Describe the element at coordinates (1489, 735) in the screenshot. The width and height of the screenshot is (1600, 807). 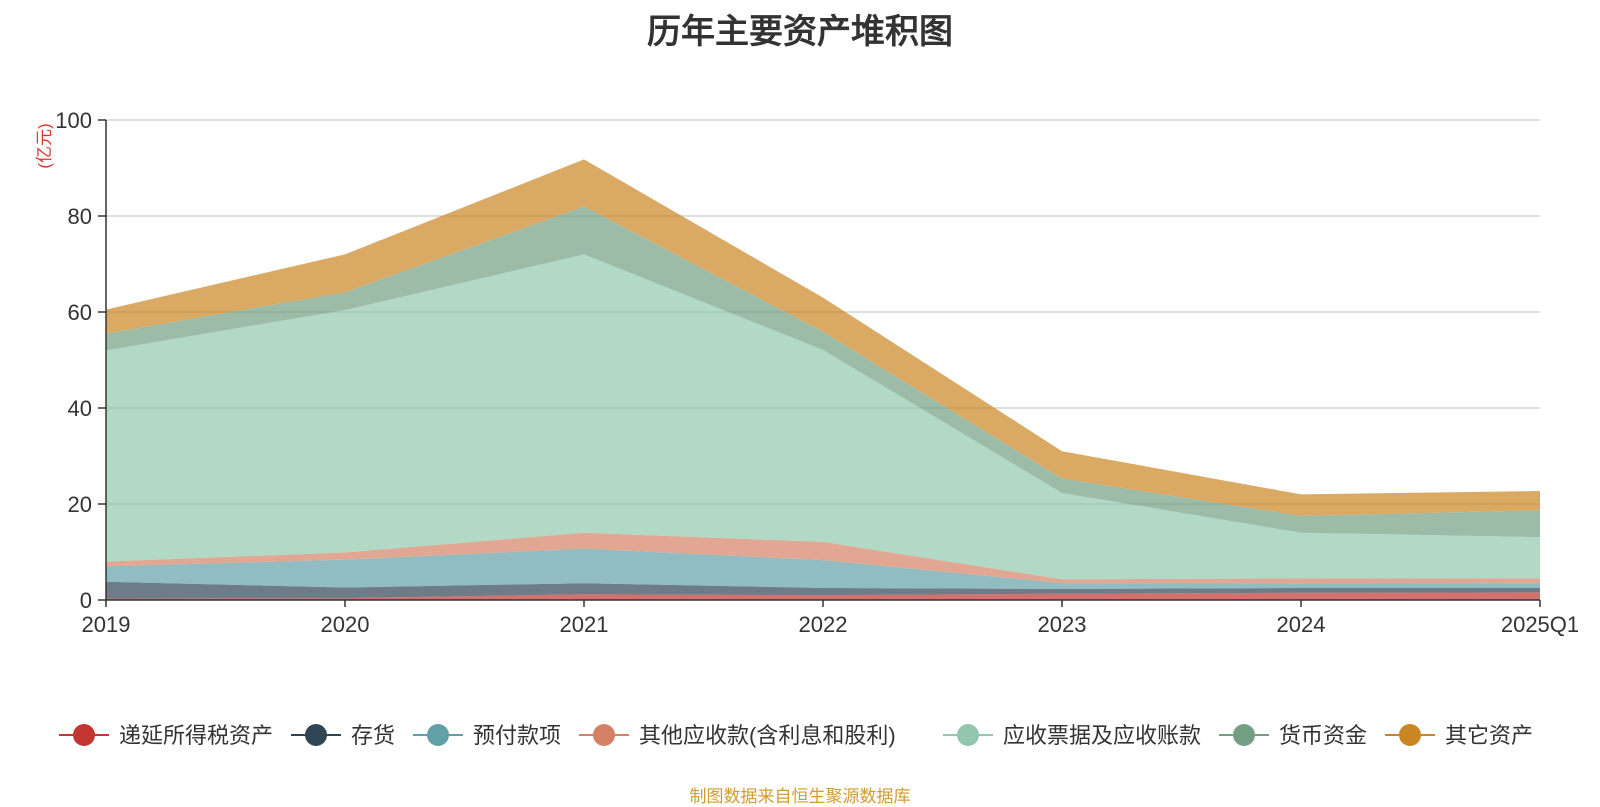
I see `legend-label-6: 其它资产` at that location.